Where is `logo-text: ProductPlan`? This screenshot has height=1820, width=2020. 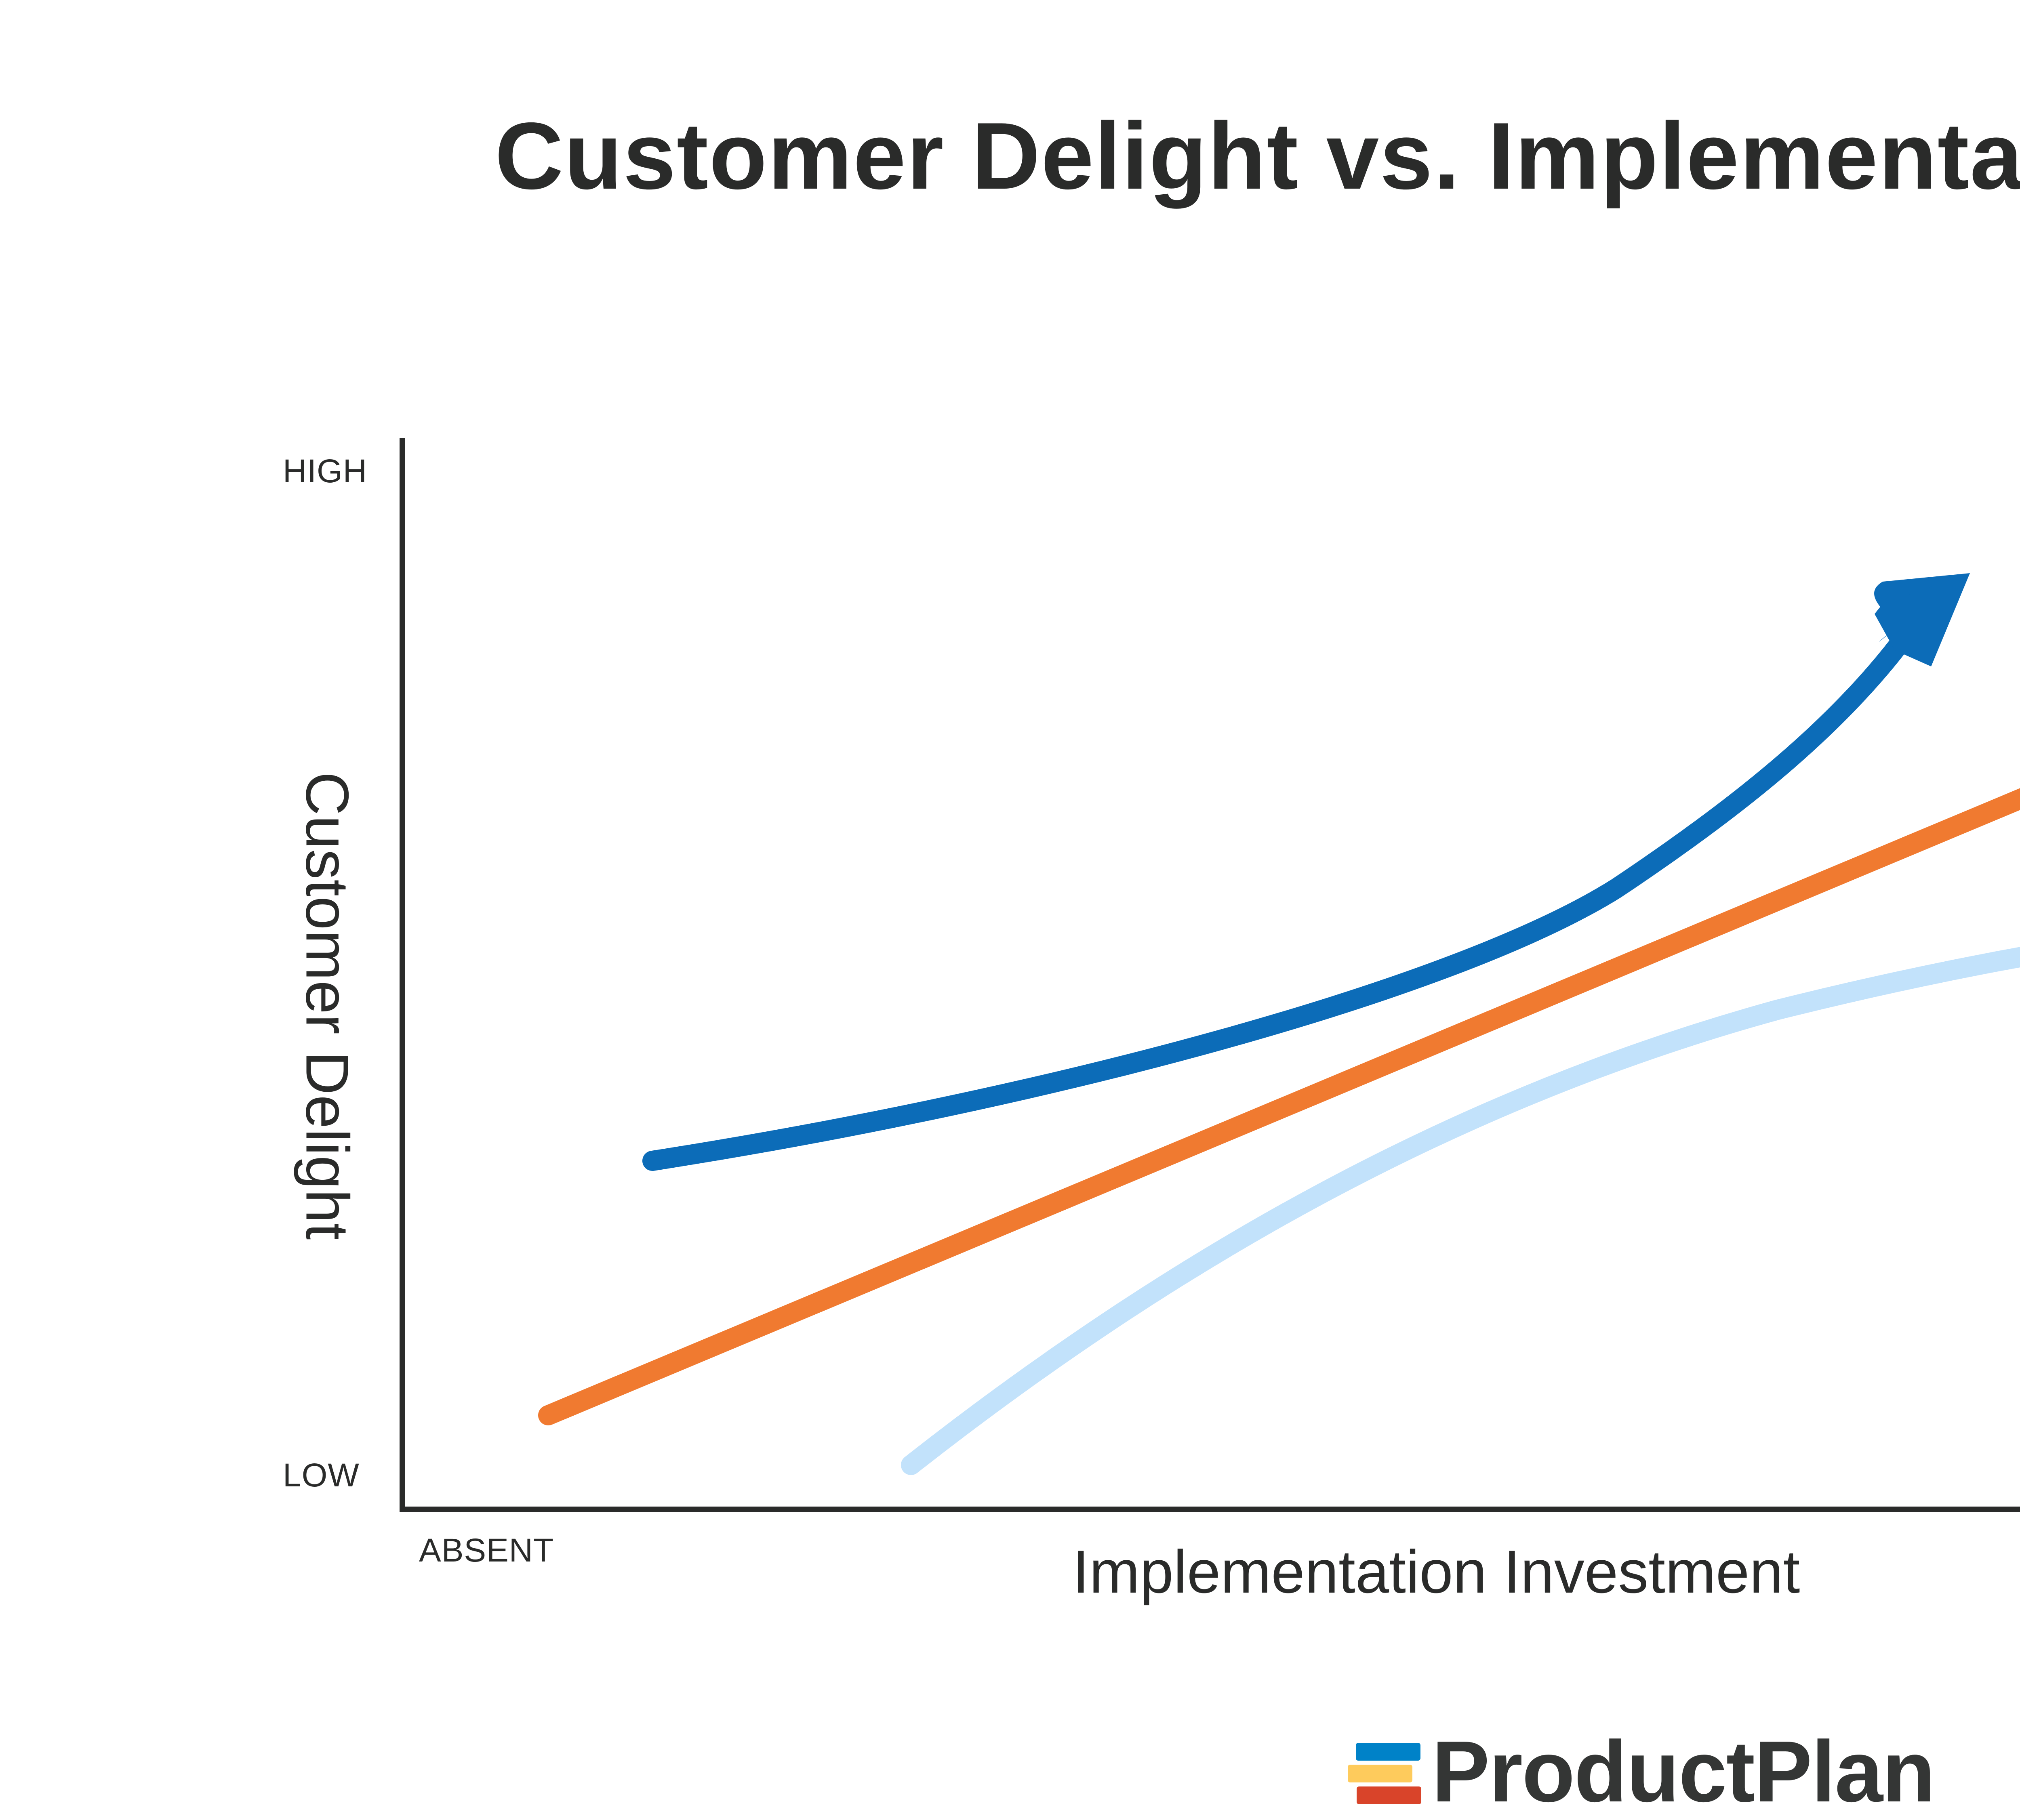 logo-text: ProductPlan is located at coordinates (1684, 1771).